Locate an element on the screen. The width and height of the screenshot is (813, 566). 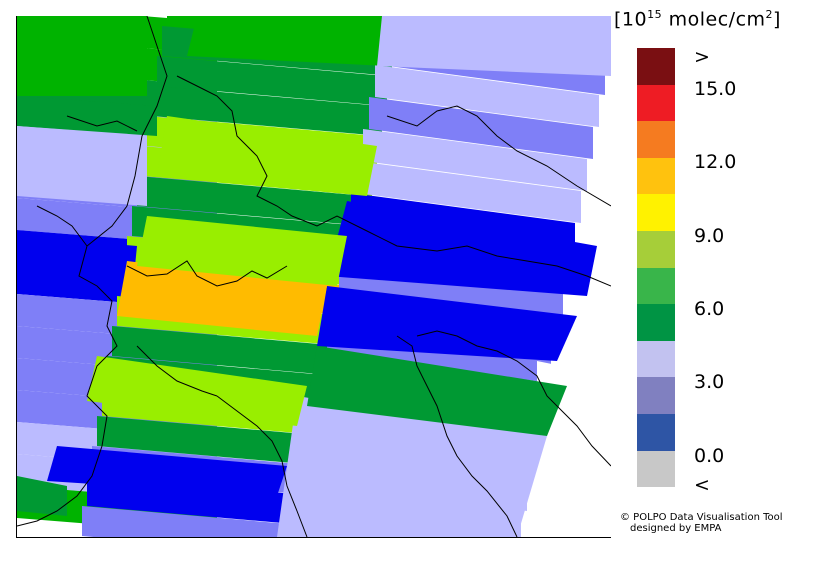
units-square: 2 is located at coordinates (769, 14).